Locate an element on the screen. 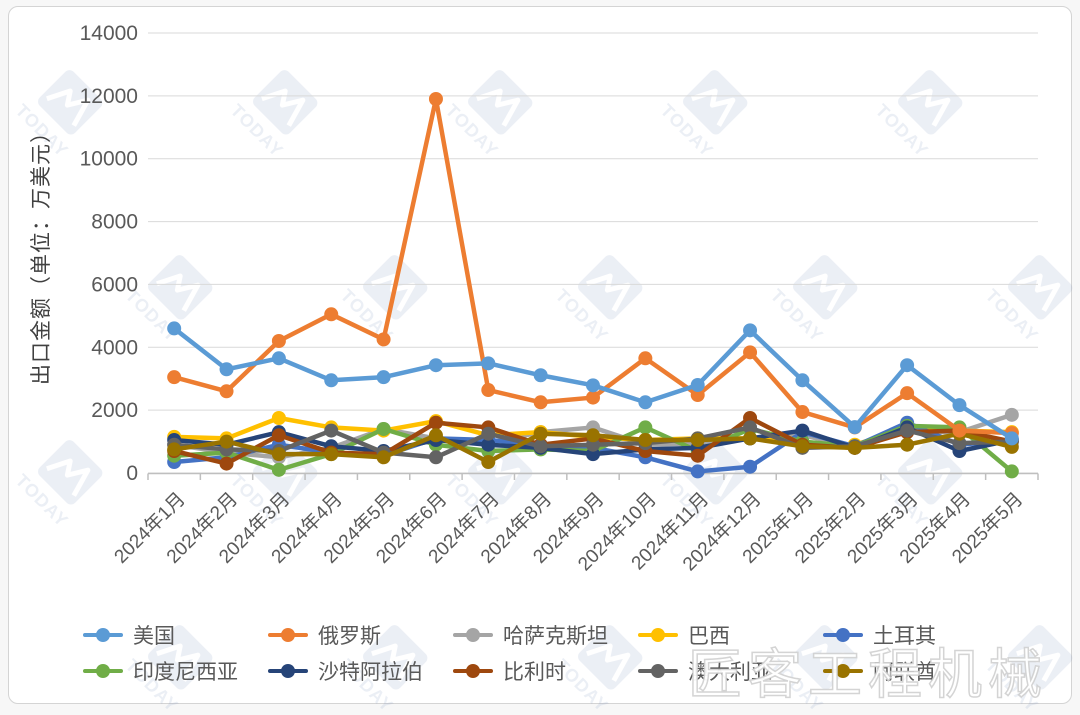 The height and width of the screenshot is (715, 1080). y-axis-title: 出口金额（单位：万美元） is located at coordinates (41, 253).